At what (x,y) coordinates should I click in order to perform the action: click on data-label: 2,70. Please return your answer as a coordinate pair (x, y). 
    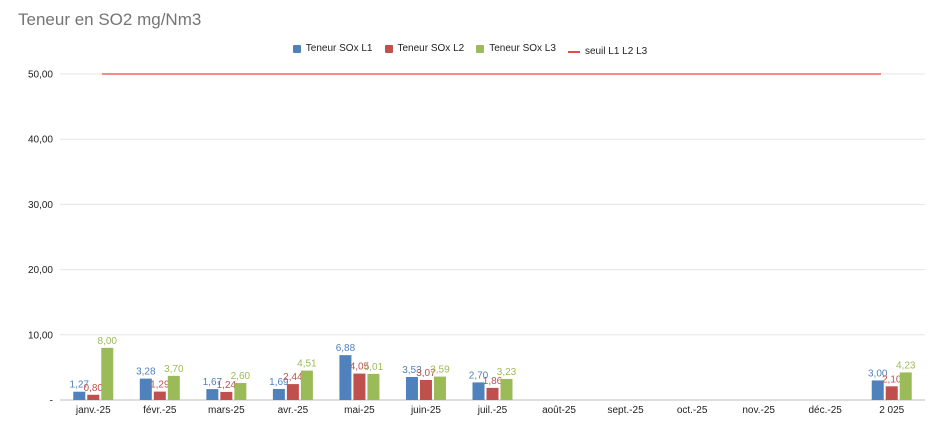
    Looking at the image, I should click on (479, 375).